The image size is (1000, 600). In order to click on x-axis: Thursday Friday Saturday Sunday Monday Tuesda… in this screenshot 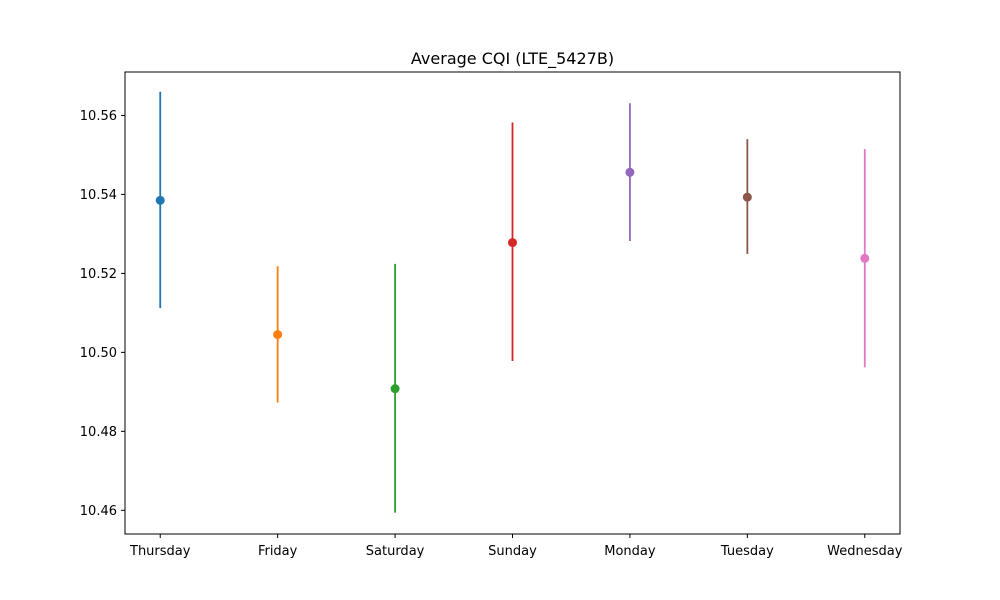, I will do `click(516, 546)`.